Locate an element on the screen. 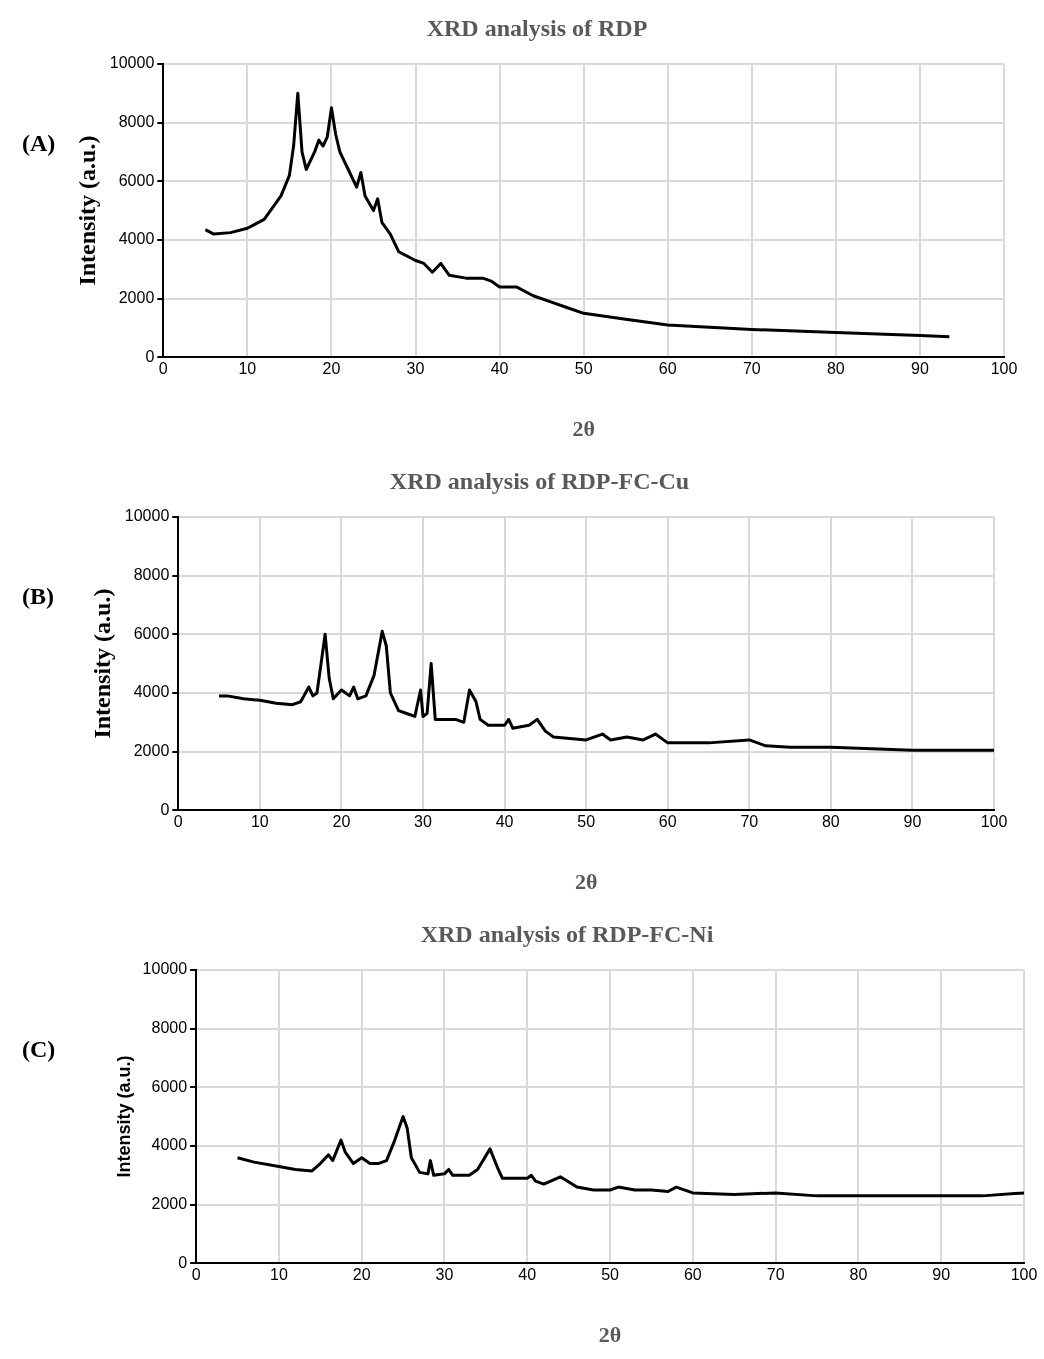  text: (C) is located at coordinates (39, 1049).